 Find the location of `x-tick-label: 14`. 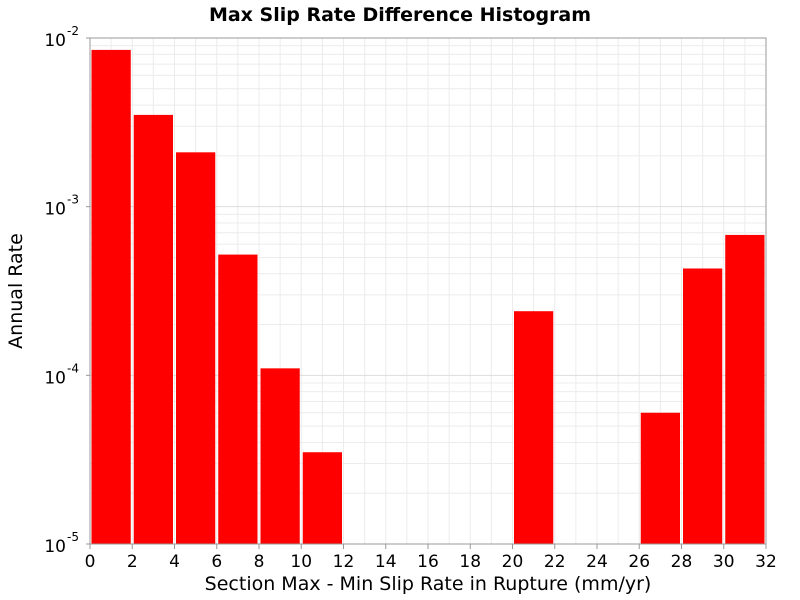

x-tick-label: 14 is located at coordinates (386, 562).